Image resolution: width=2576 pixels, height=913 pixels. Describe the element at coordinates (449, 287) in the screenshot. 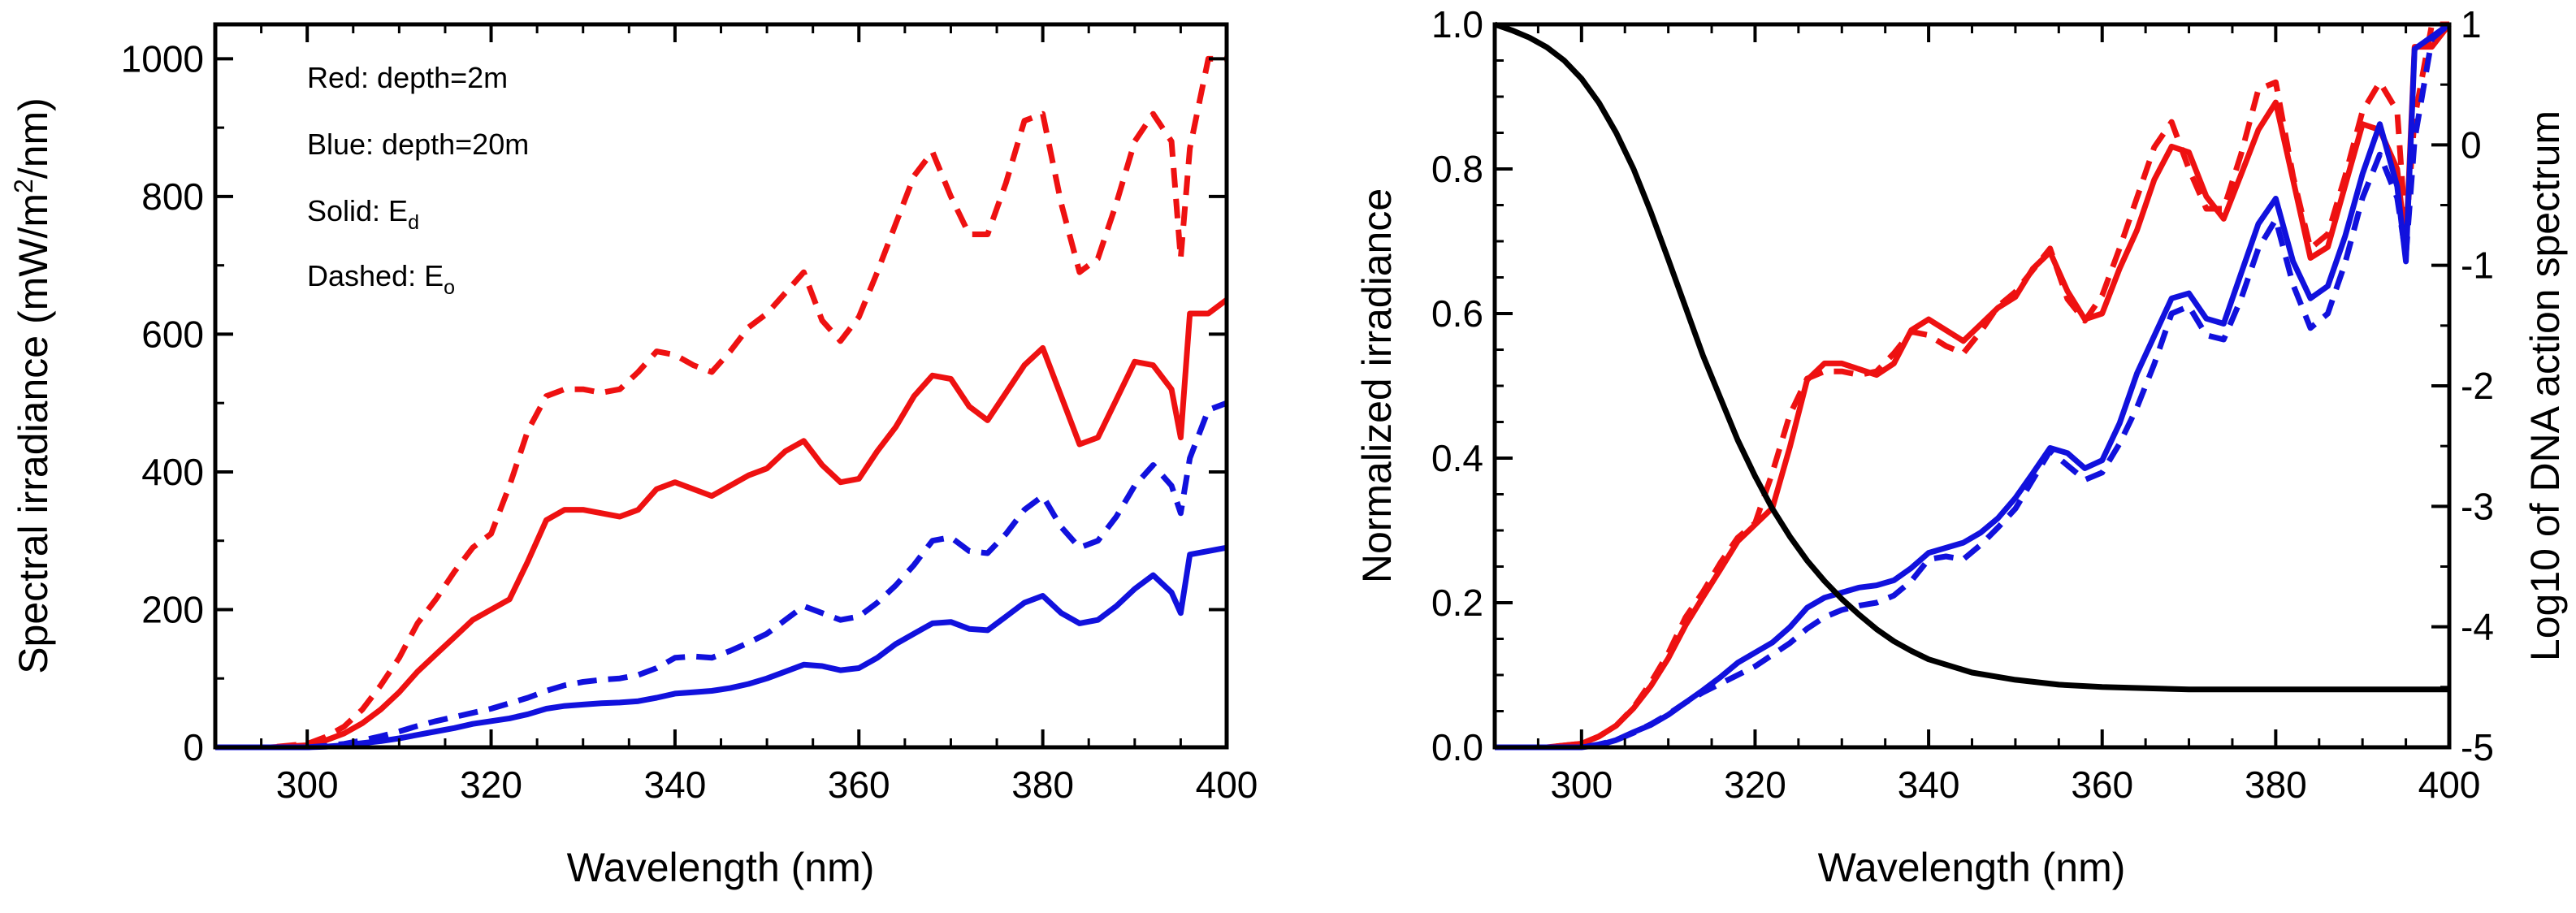

I see `legend-dashed-sub: o` at that location.